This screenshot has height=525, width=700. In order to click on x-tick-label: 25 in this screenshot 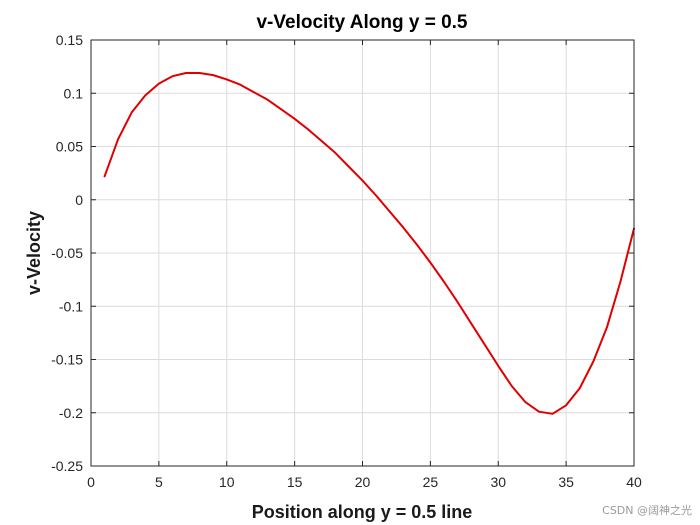, I will do `click(431, 482)`.